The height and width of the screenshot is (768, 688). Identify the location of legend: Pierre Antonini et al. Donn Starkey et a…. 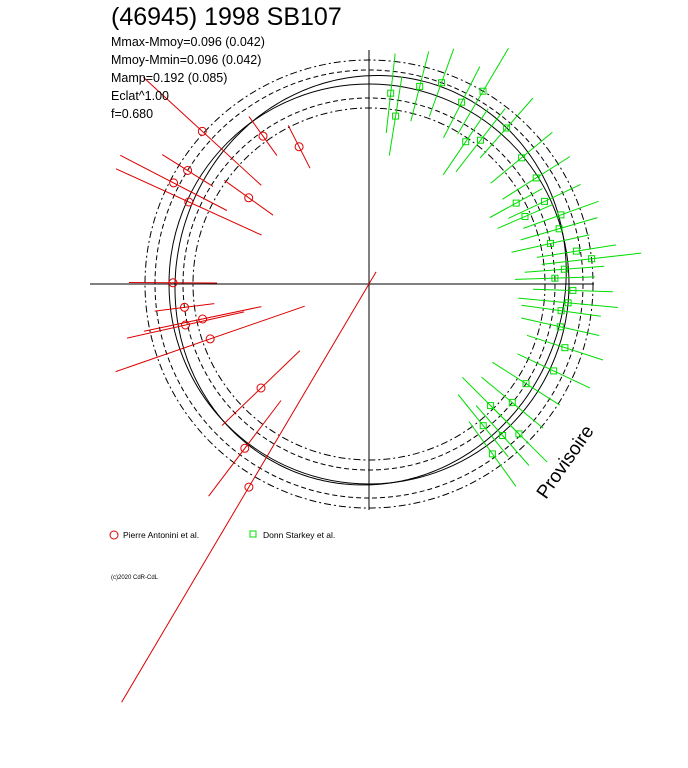
(222, 535).